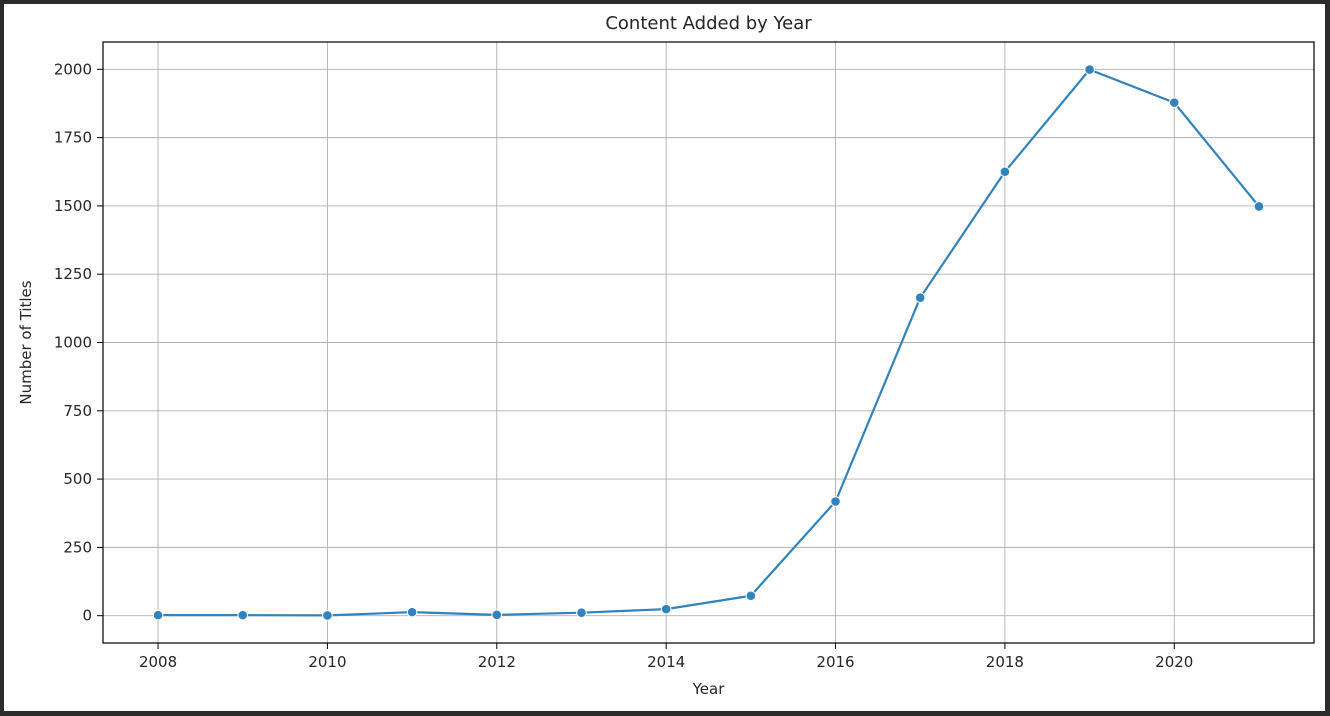 This screenshot has height=716, width=1330. Describe the element at coordinates (77, 411) in the screenshot. I see `y-tick-label: 750` at that location.